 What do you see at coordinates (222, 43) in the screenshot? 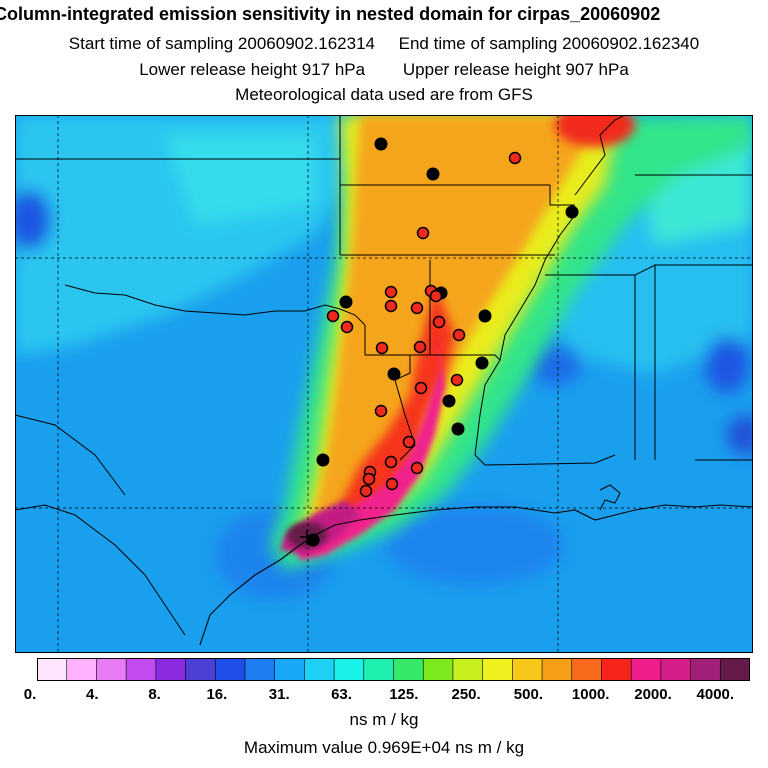
I see `start-time-label: Start time of sampling 20060902.162314` at bounding box center [222, 43].